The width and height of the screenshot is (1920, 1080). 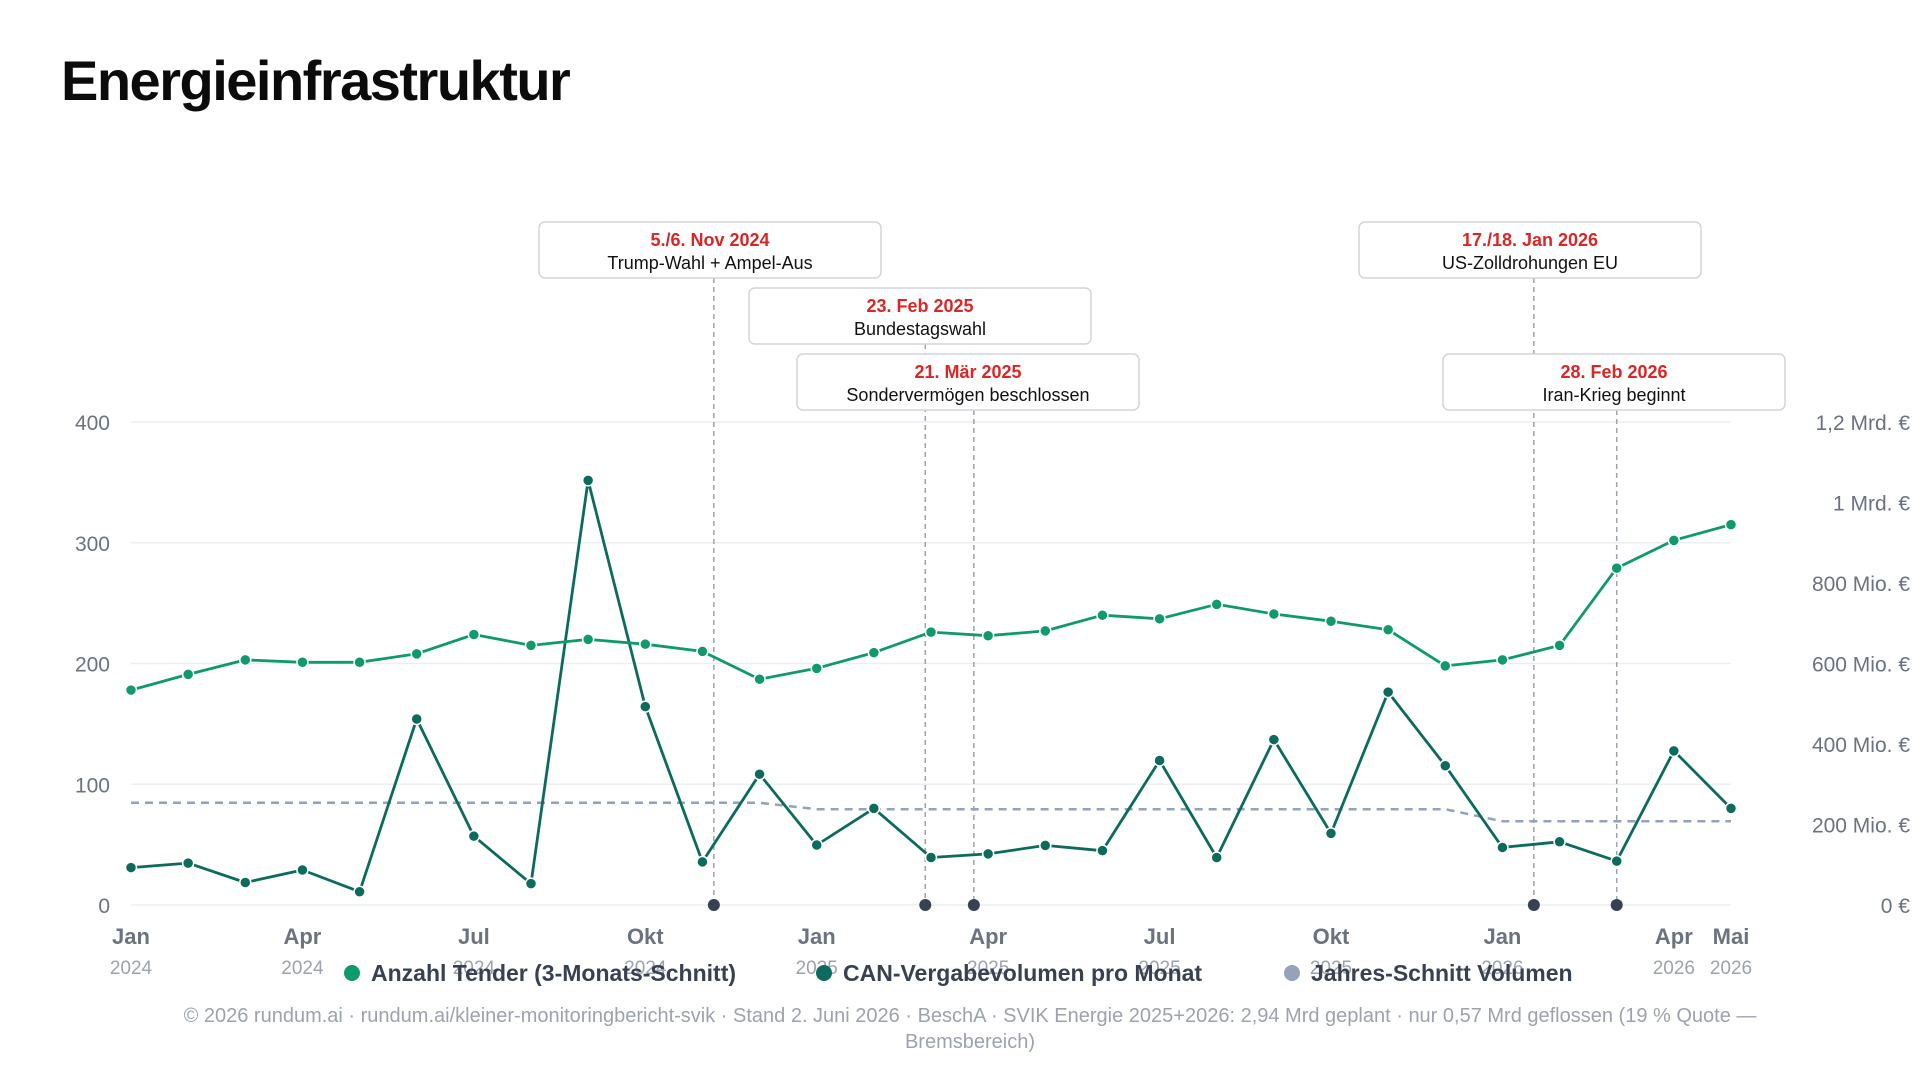 What do you see at coordinates (1731, 936) in the screenshot?
I see `x-tick-month: Mai` at bounding box center [1731, 936].